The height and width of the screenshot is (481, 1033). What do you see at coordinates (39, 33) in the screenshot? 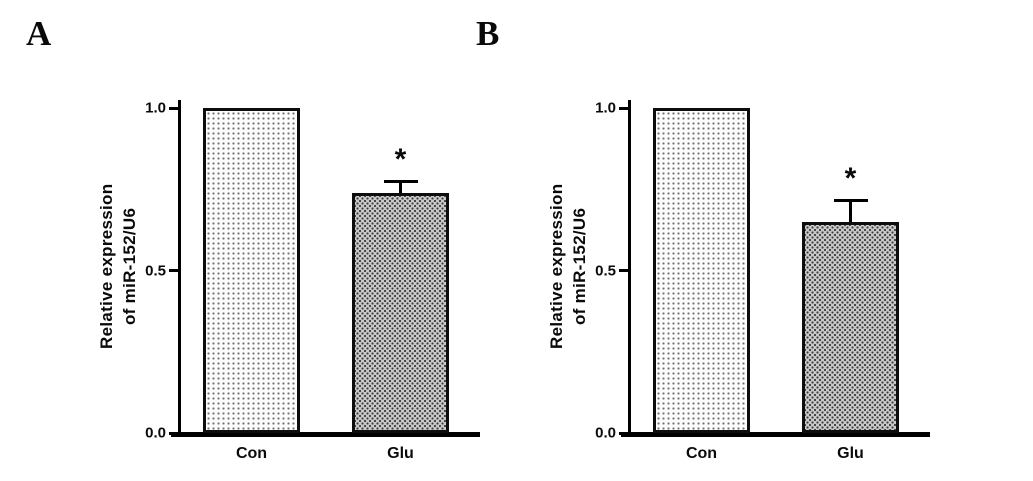
I see `panel-label: A` at bounding box center [39, 33].